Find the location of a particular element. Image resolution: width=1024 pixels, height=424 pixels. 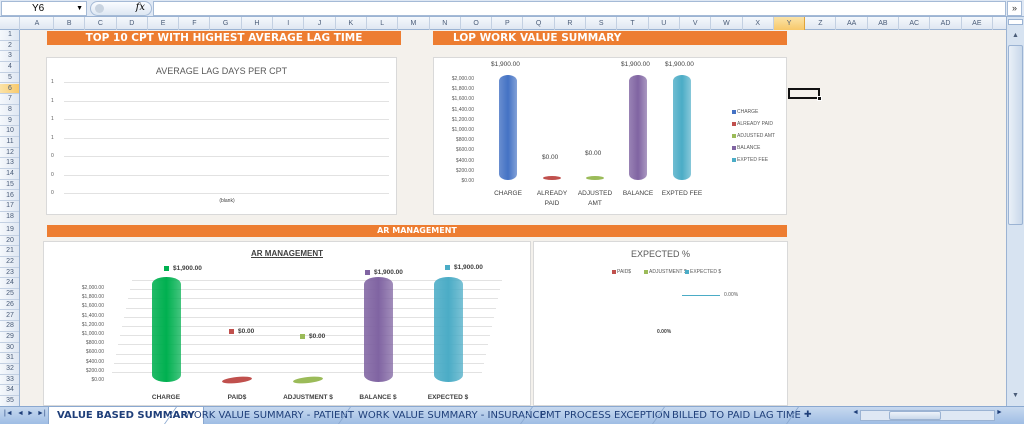

scroll-down-arrow-icon: ▼ is located at coordinates (1015, 395).